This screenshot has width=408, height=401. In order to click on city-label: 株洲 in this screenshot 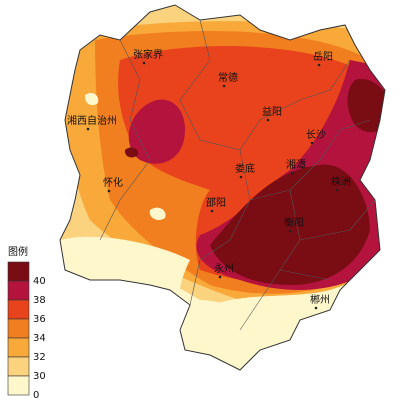, I will do `click(341, 181)`.